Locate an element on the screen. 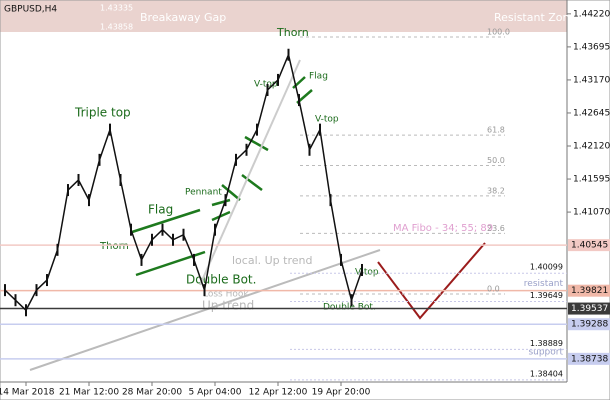 The width and height of the screenshot is (610, 400). y-tick-label: 1.41070 is located at coordinates (591, 213).